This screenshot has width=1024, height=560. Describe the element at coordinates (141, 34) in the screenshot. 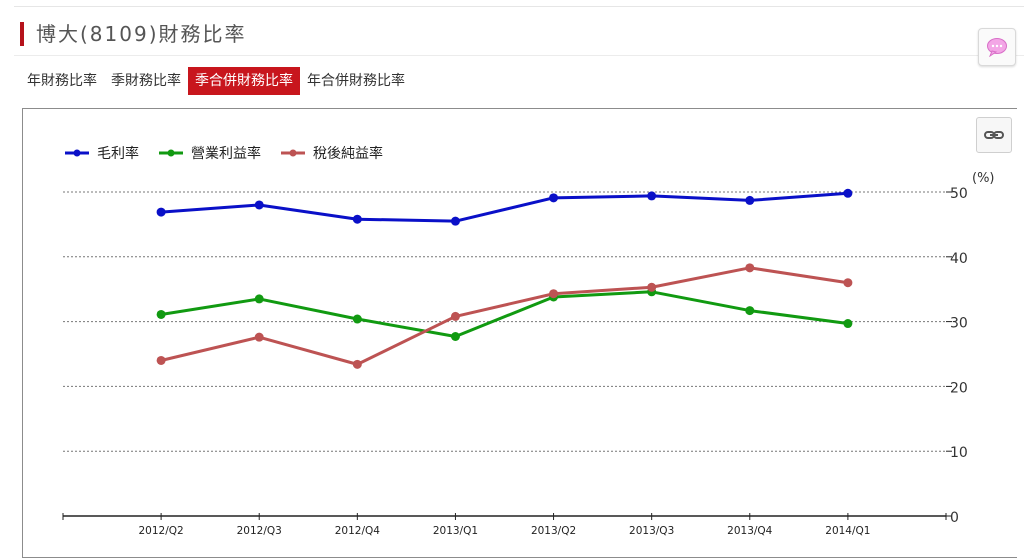

I see `page-title: 博大(8109)財務比率` at that location.